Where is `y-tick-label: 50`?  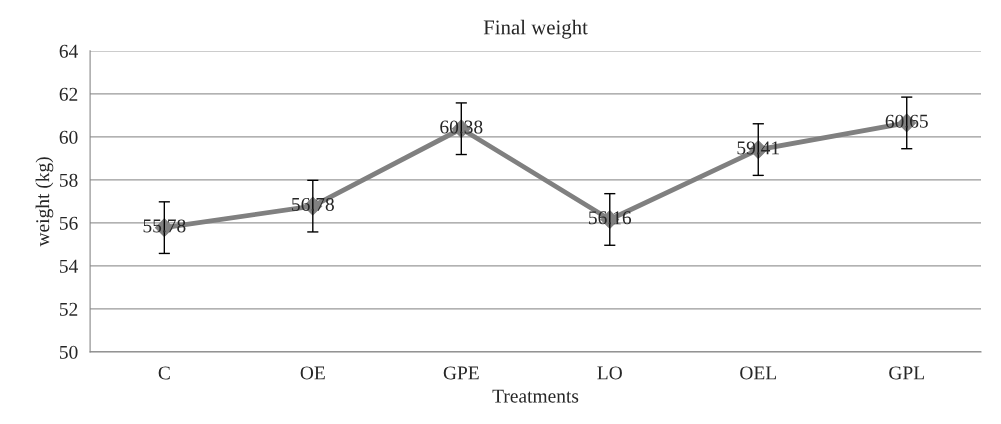
y-tick-label: 50 is located at coordinates (68, 352).